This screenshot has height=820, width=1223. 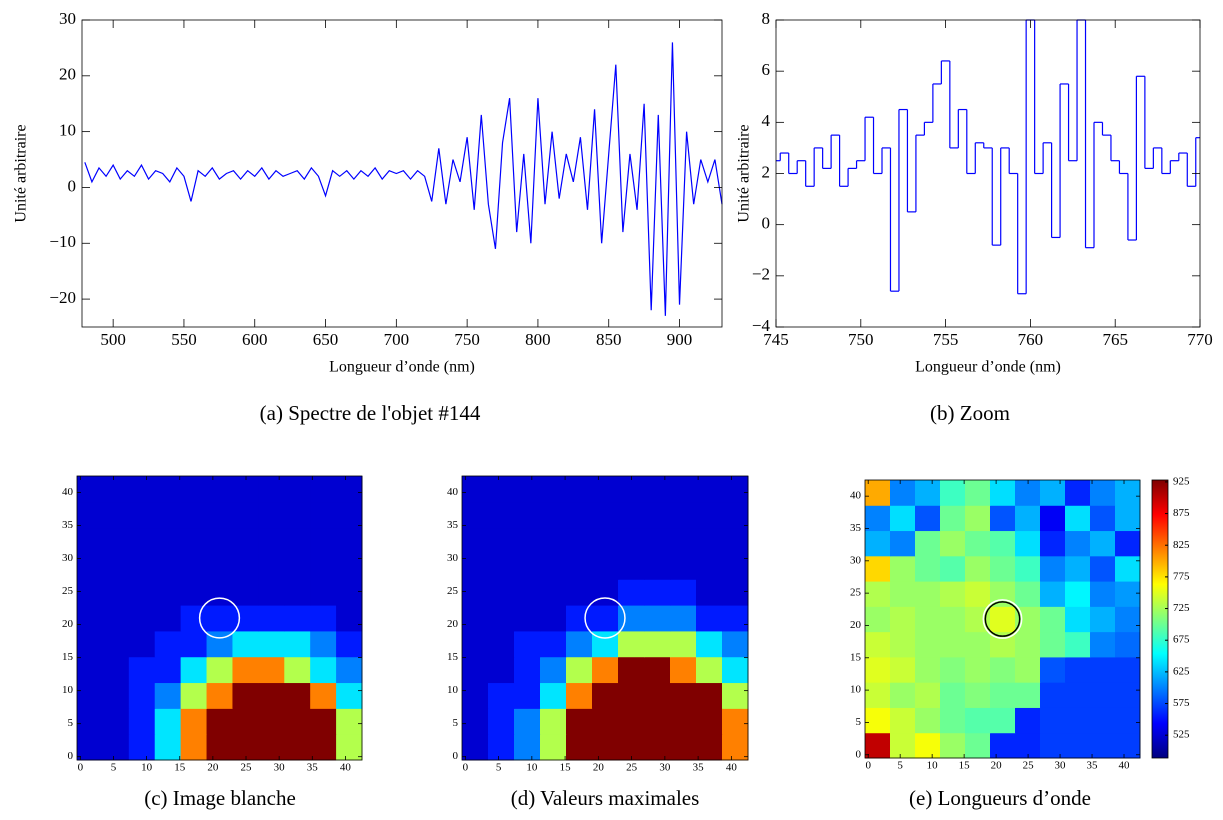 What do you see at coordinates (1002, 619) in the screenshot?
I see `marker-circle` at bounding box center [1002, 619].